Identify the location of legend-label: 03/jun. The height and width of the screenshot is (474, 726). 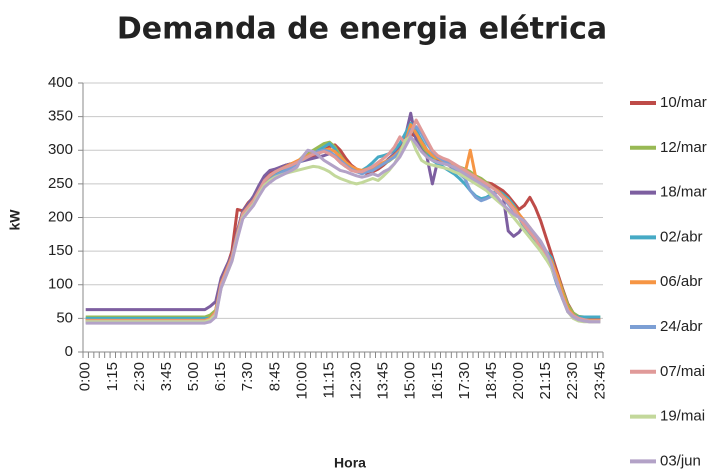
(680, 460).